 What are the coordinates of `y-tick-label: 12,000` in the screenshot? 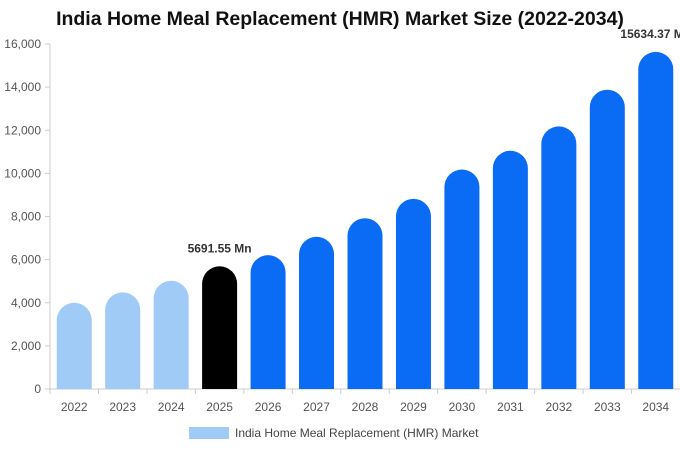 It's located at (22, 130).